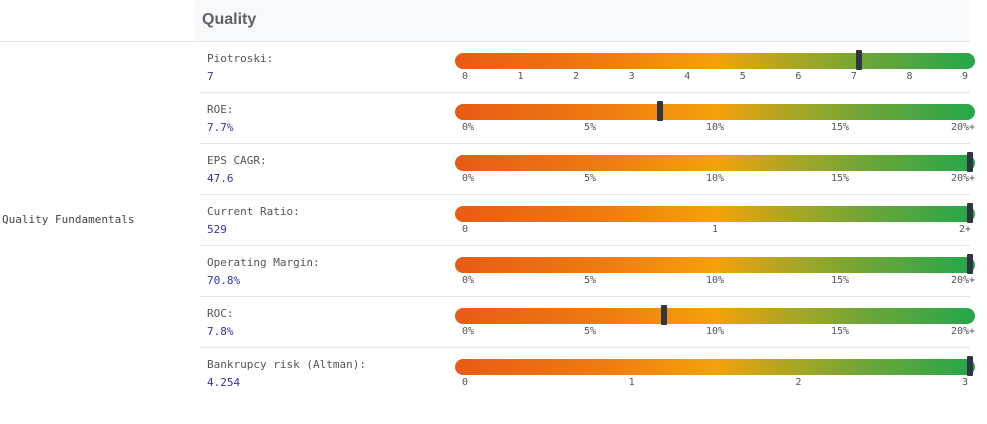 This screenshot has height=424, width=987. What do you see at coordinates (253, 211) in the screenshot?
I see `metric-label: Current Ratio:` at bounding box center [253, 211].